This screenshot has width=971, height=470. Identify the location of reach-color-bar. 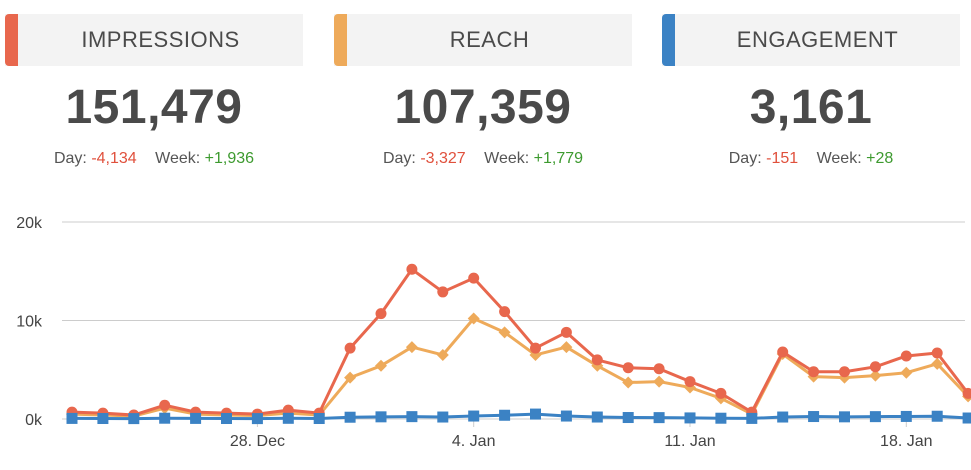
(340, 40).